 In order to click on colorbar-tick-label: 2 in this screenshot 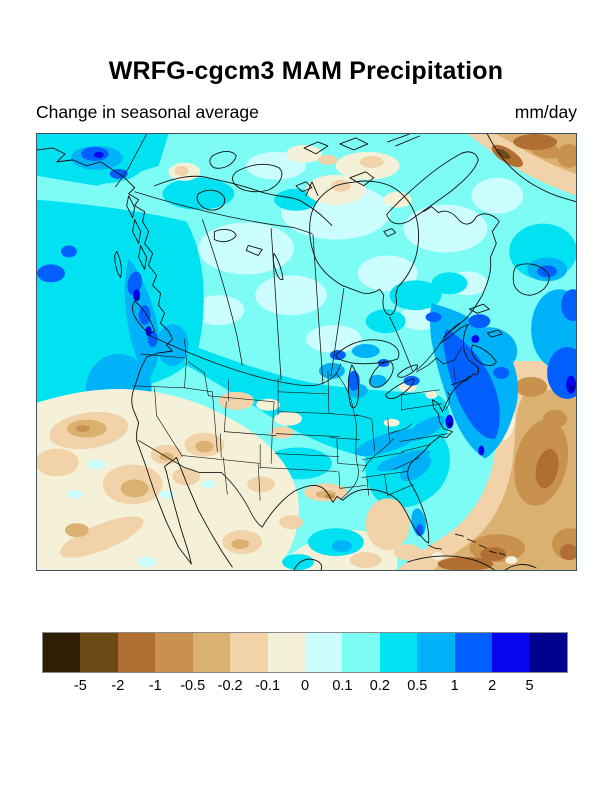, I will do `click(492, 686)`.